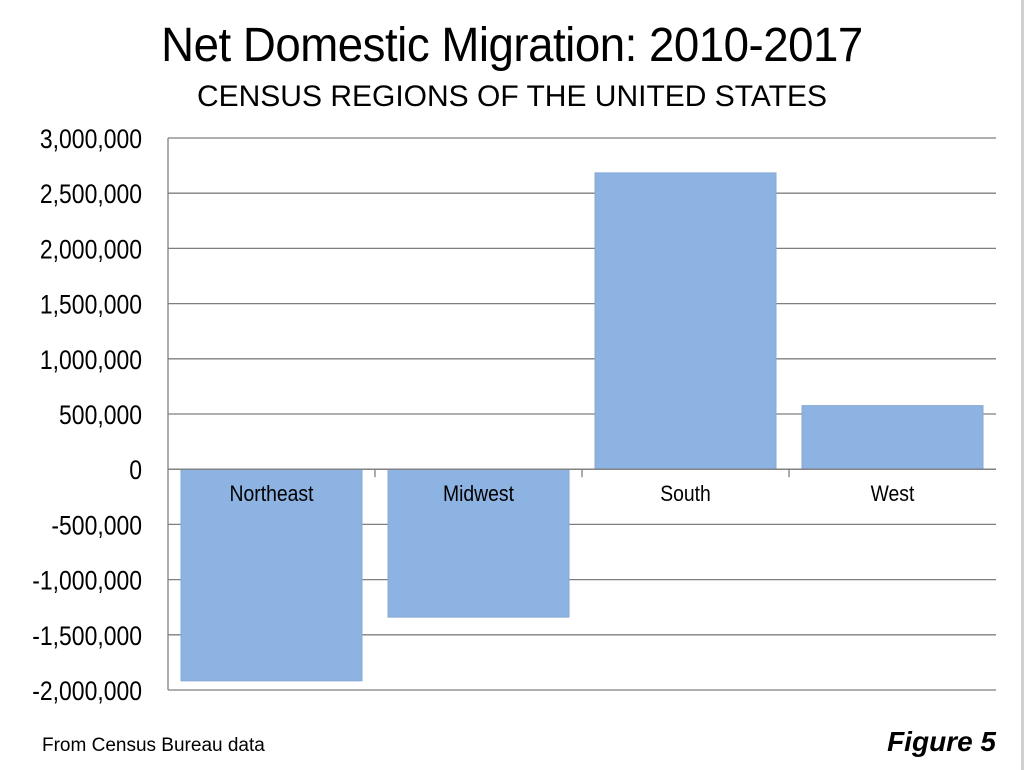  What do you see at coordinates (91, 194) in the screenshot?
I see `y-tick-label: 2,500,000` at bounding box center [91, 194].